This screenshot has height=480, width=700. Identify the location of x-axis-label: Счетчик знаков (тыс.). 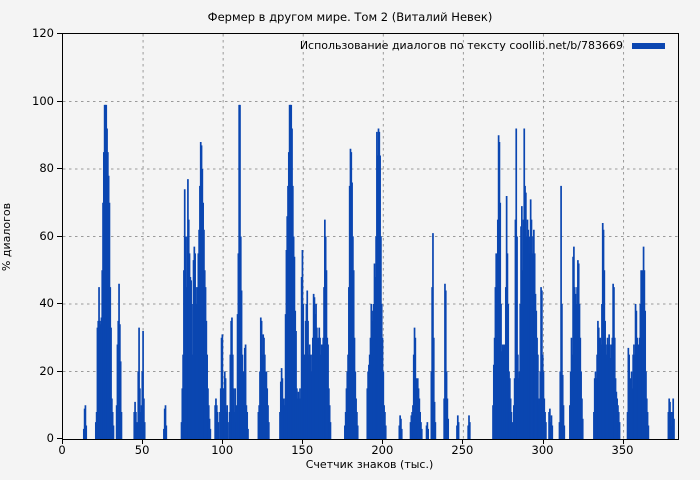
(369, 464).